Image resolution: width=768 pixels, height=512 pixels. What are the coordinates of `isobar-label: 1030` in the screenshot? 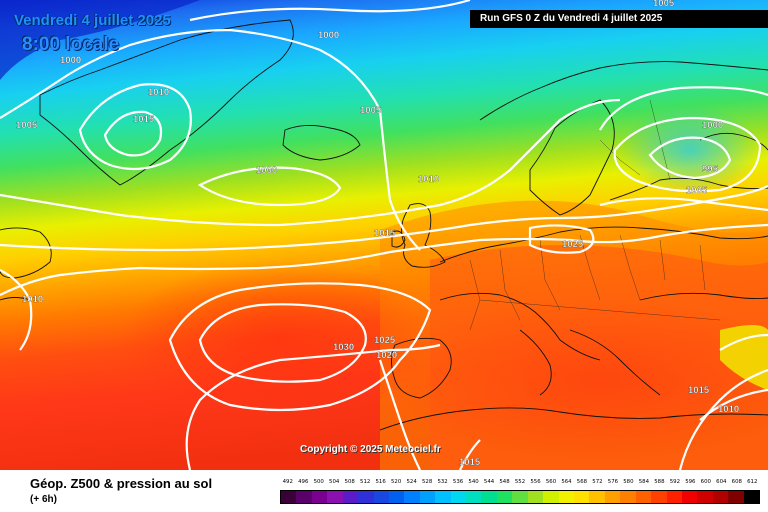 It's located at (343, 347).